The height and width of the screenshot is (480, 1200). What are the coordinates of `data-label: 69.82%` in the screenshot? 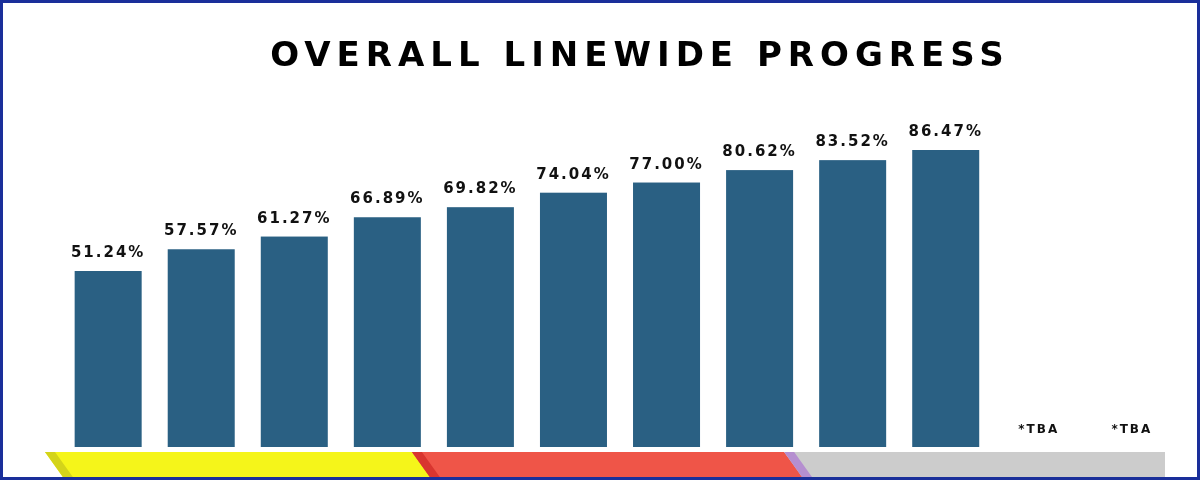 It's located at (480, 188).